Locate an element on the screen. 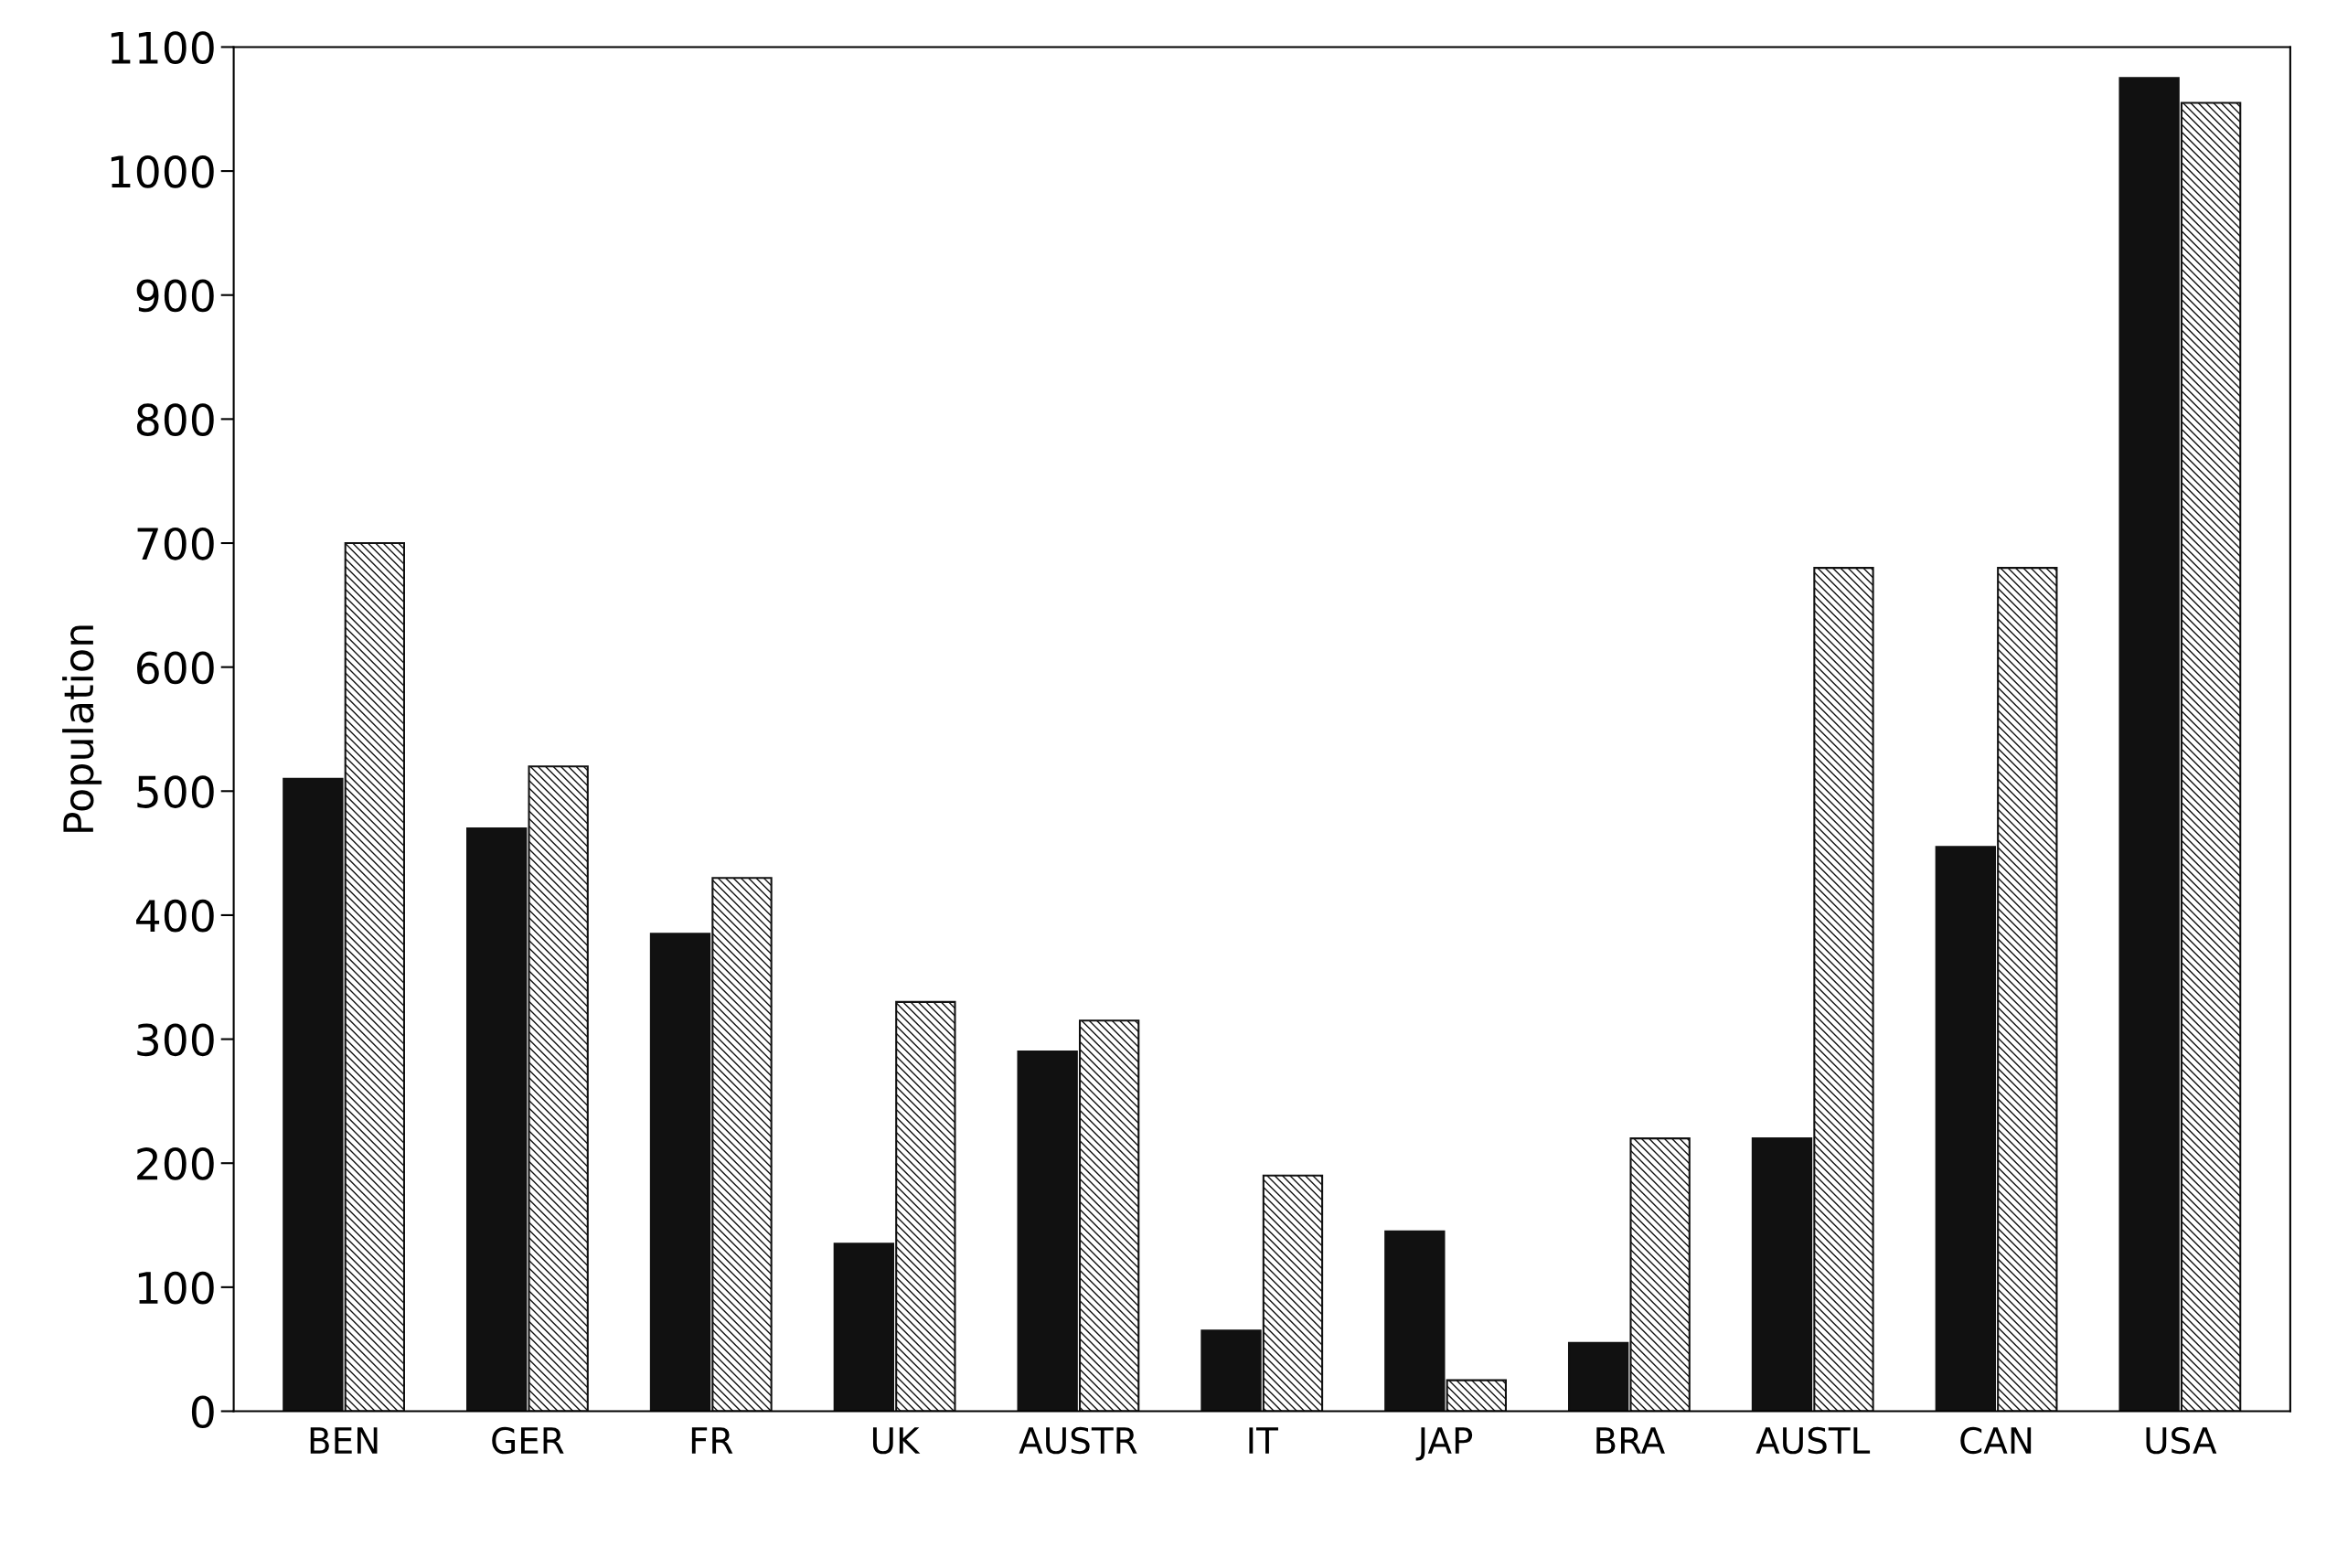 The height and width of the screenshot is (1568, 2337). y-tick-label: 900 is located at coordinates (175, 296).